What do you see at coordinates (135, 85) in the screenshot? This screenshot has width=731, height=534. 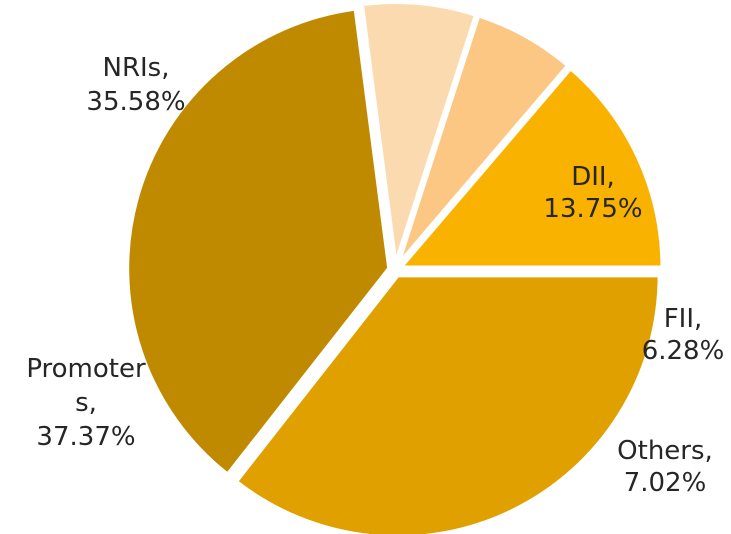 I see `pie-label-nris: NRIs, 35.58%` at bounding box center [135, 85].